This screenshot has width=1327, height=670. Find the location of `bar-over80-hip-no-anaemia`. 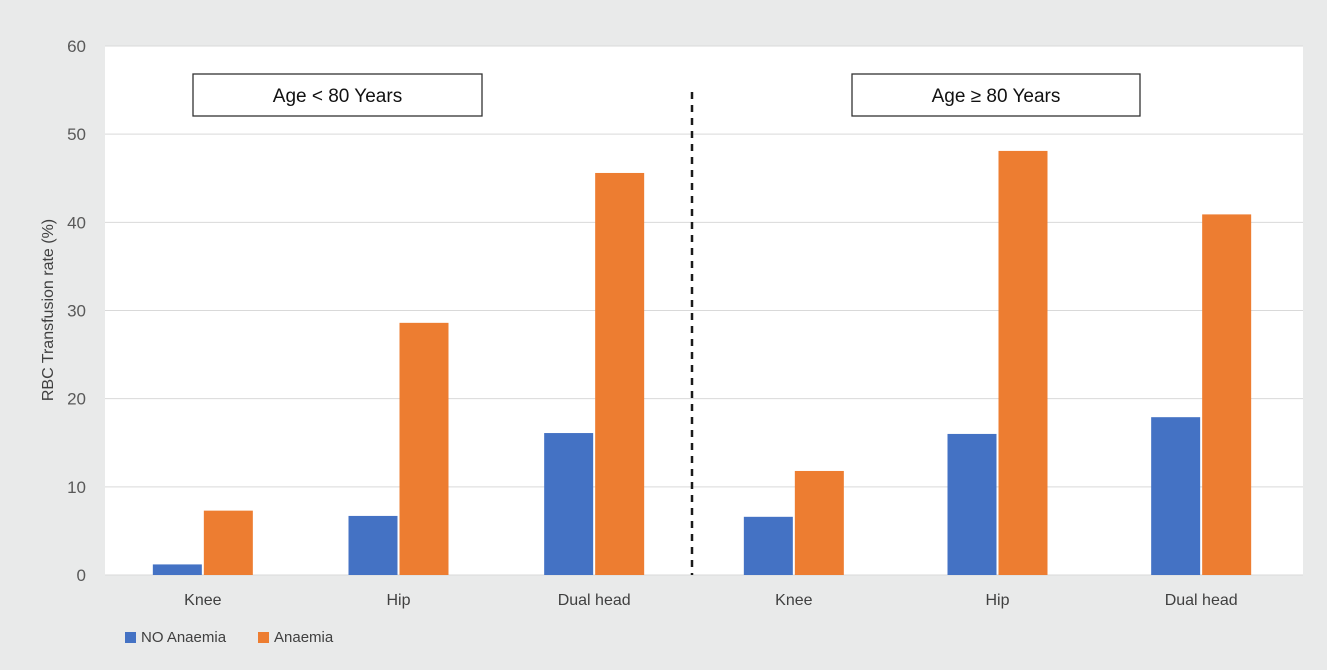

bar-over80-hip-no-anaemia is located at coordinates (972, 504).